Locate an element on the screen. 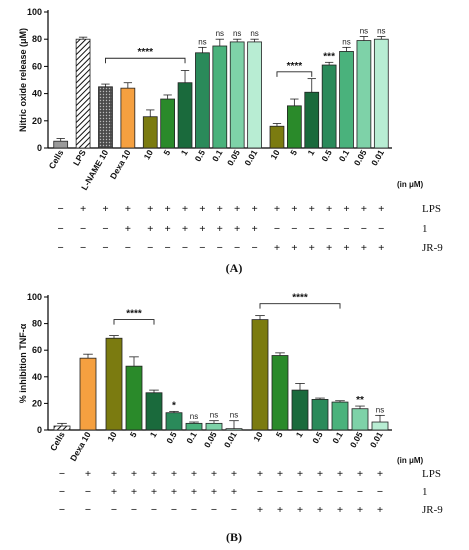 The width and height of the screenshot is (469, 550). y-tick-label: 20 is located at coordinates (37, 121).